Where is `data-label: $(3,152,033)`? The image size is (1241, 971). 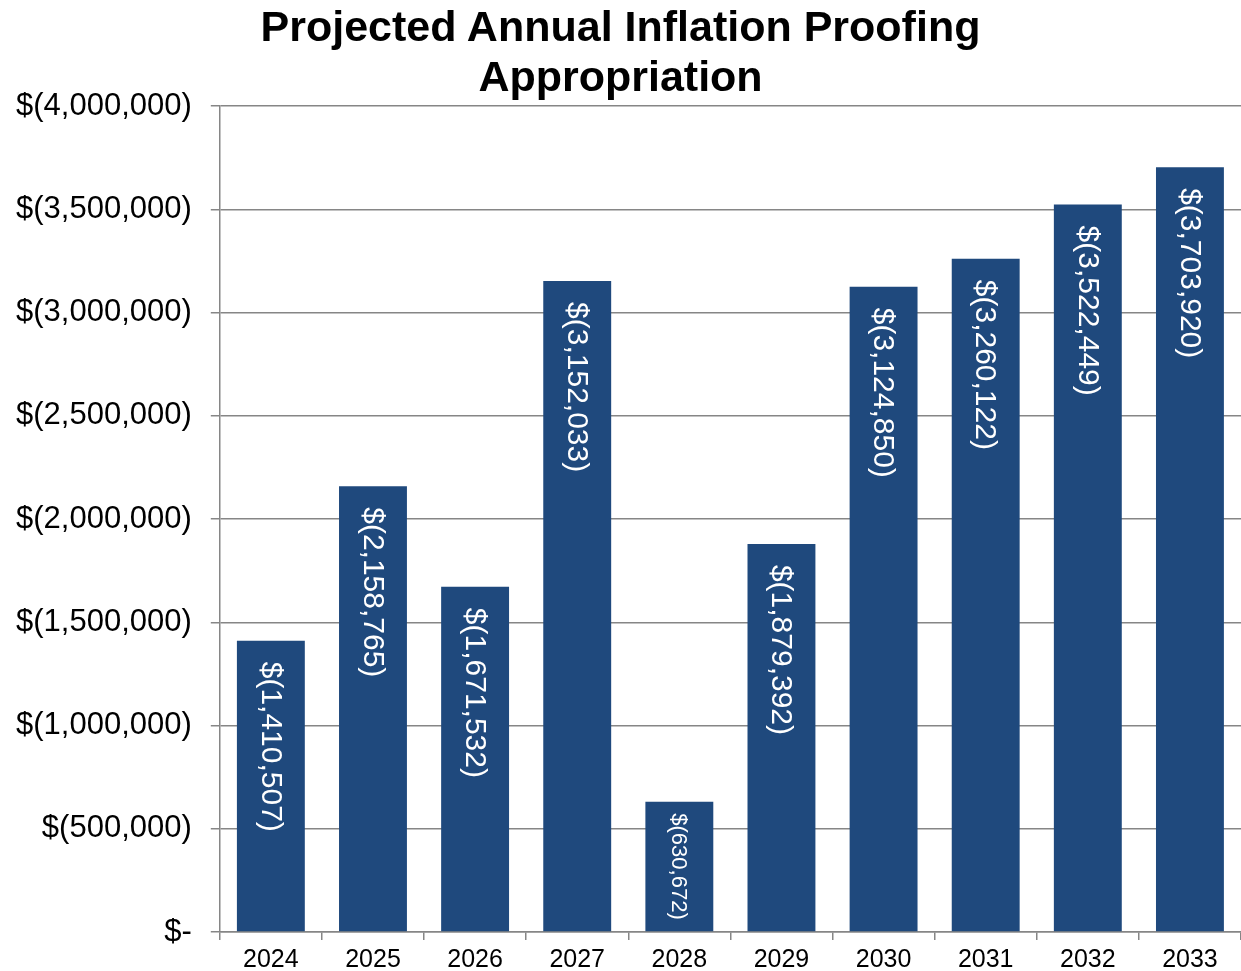
data-label: $(3,152,033) is located at coordinates (578, 387).